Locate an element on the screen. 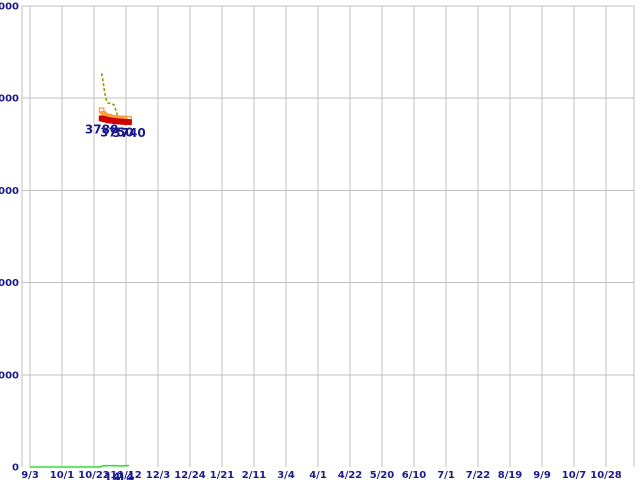 This screenshot has height=480, width=640. y-axis-tick-label: 4000 is located at coordinates (9, 99).